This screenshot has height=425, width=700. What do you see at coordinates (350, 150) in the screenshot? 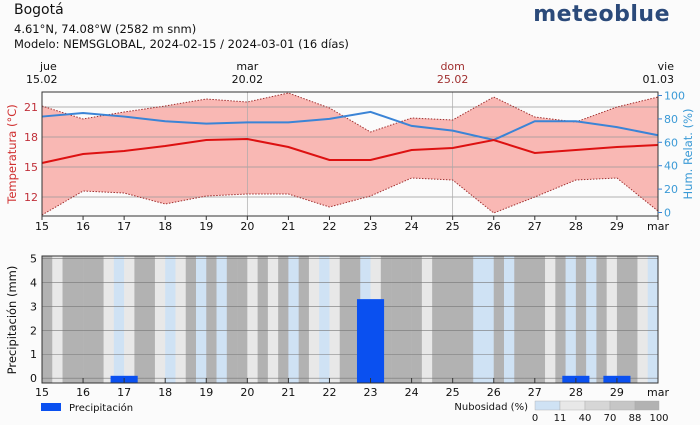
I see `mean-temperature-line` at bounding box center [350, 150].